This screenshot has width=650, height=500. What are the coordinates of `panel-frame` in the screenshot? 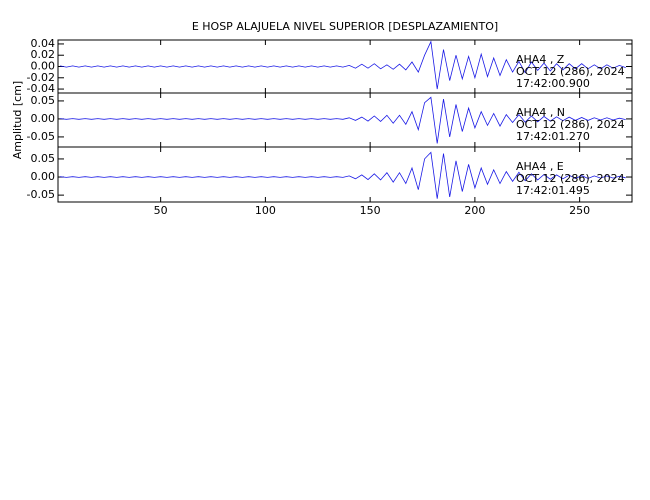 It's located at (345, 174).